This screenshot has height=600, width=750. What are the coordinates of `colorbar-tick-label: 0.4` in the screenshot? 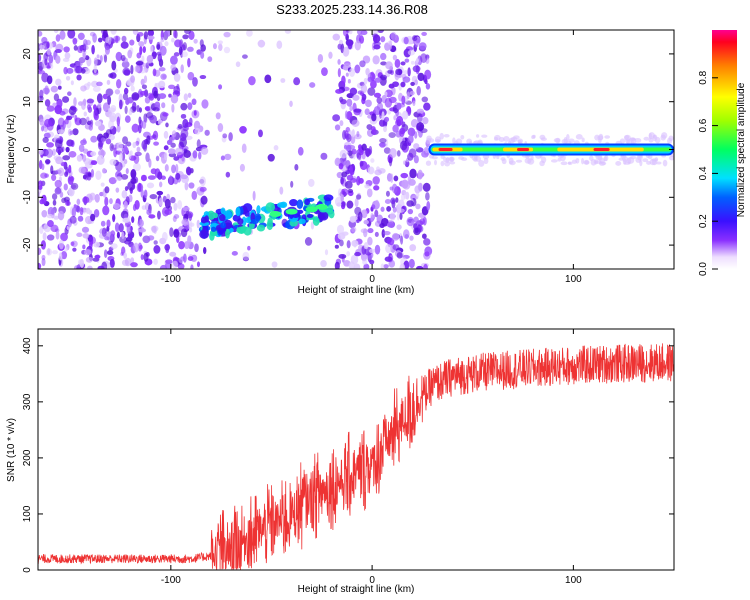 It's located at (703, 173).